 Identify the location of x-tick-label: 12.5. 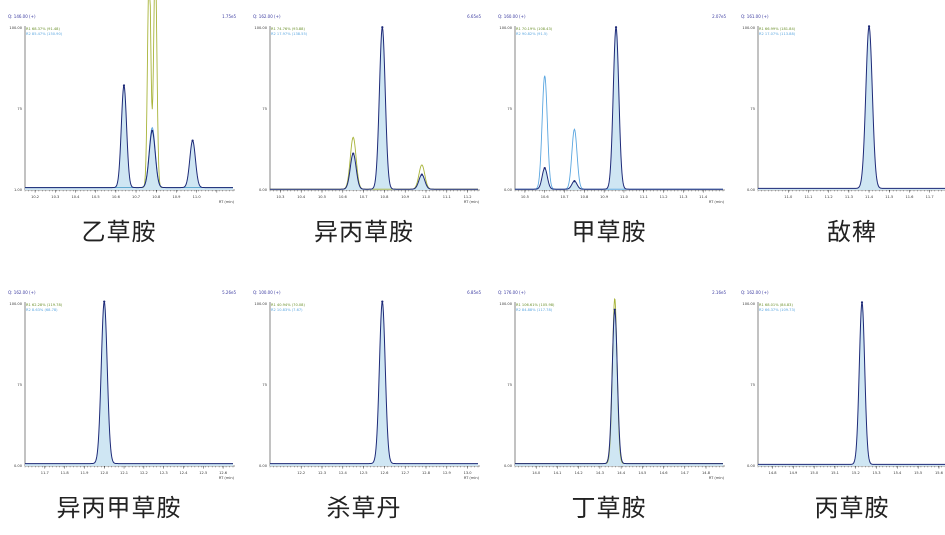
(203, 473).